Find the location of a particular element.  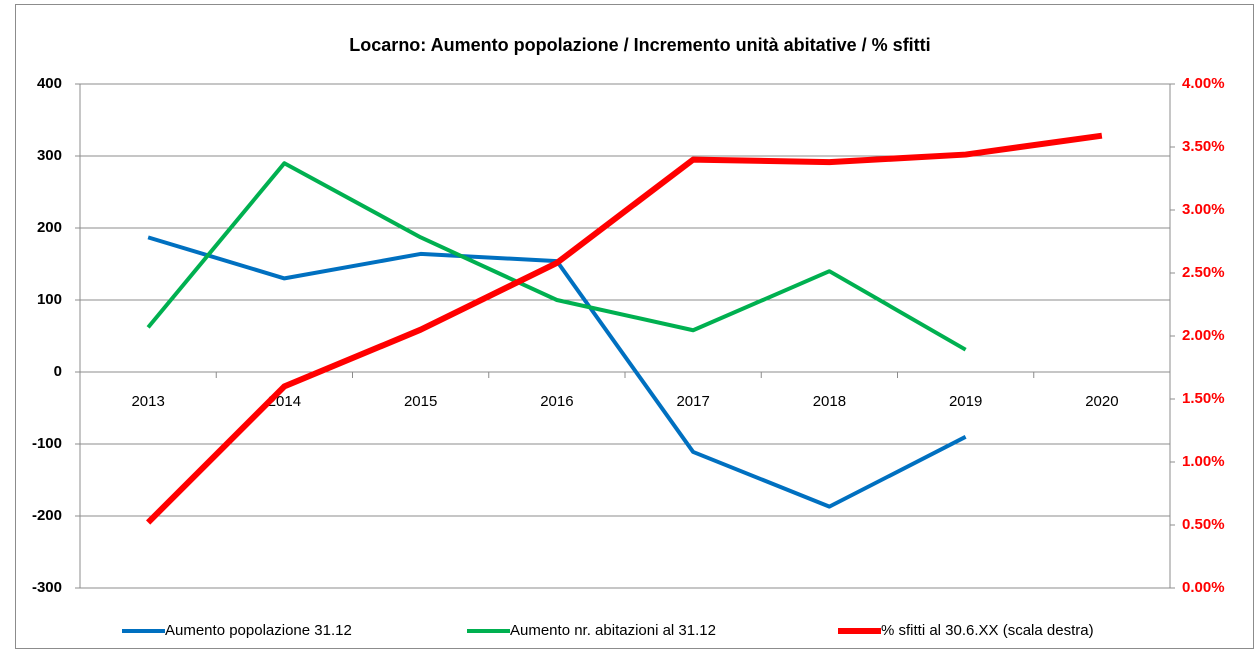

x-tick-label: 2020 is located at coordinates (1101, 401).